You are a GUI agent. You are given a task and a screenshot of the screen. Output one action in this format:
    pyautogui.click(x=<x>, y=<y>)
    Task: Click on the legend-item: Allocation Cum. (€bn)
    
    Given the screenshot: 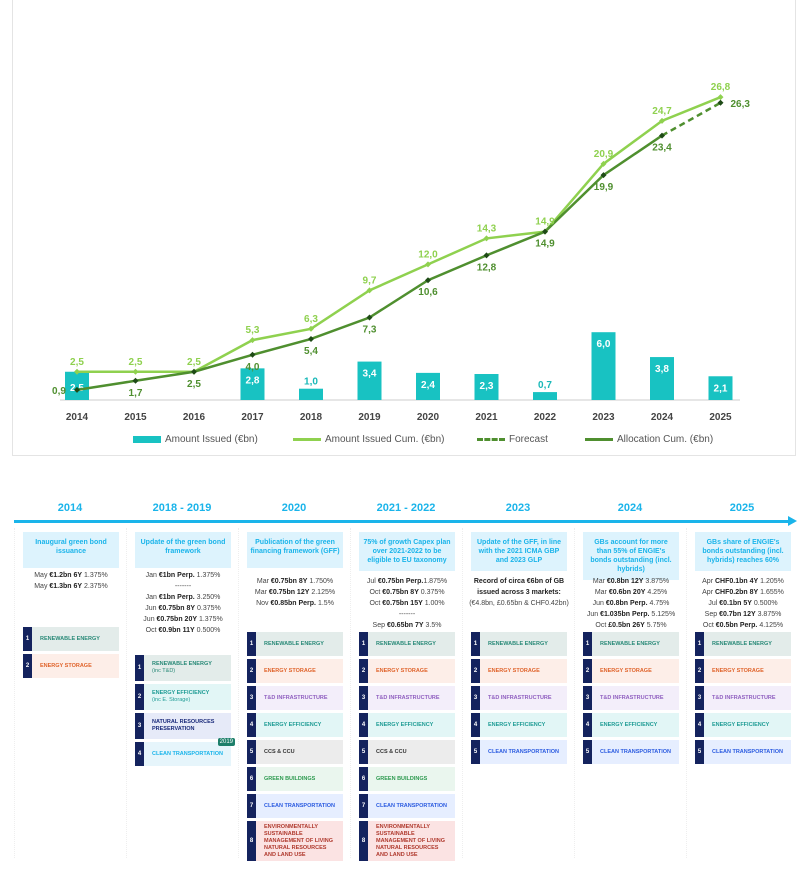 What is the action you would take?
    pyautogui.click(x=649, y=439)
    